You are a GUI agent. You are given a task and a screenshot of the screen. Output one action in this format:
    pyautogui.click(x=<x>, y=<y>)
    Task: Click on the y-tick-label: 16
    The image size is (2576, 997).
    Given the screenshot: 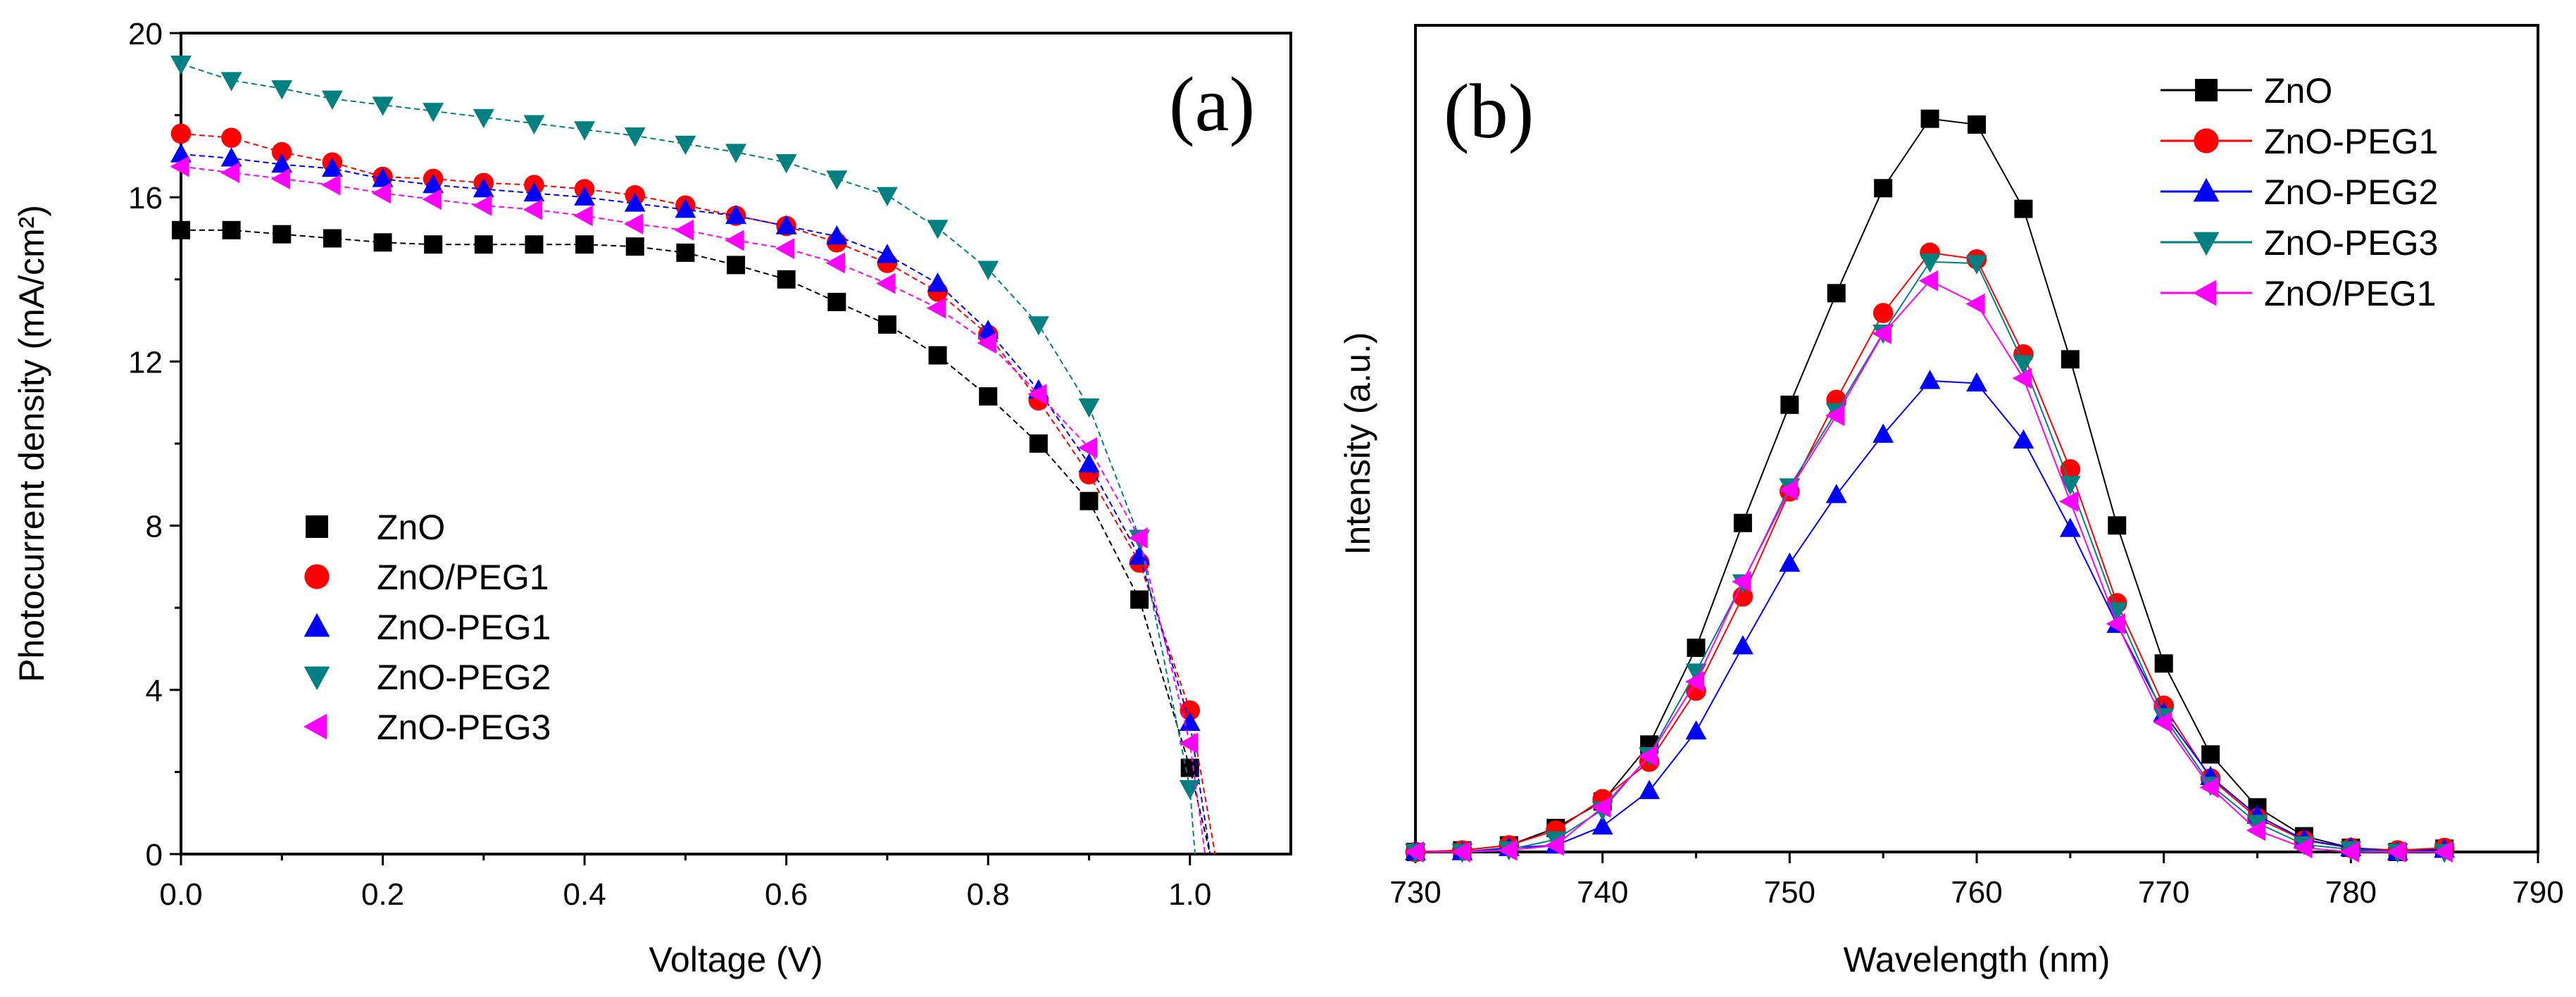 What is the action you would take?
    pyautogui.click(x=145, y=198)
    